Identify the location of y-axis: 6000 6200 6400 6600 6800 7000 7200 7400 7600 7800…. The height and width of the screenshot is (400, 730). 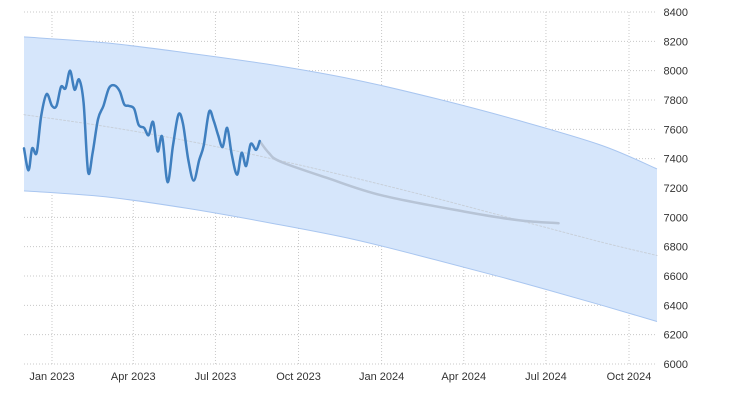
(676, 189).